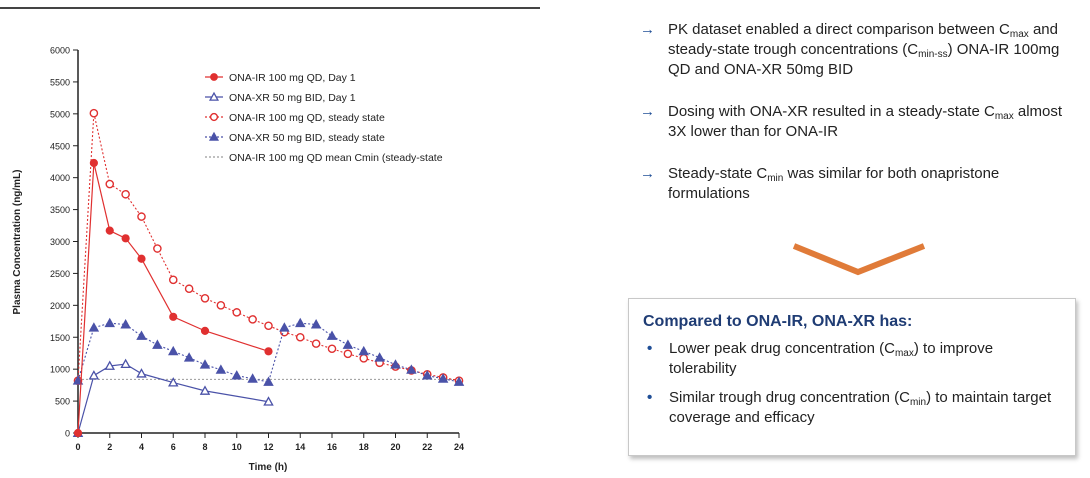  Describe the element at coordinates (268, 467) in the screenshot. I see `x-axis-label: Time (h)` at that location.